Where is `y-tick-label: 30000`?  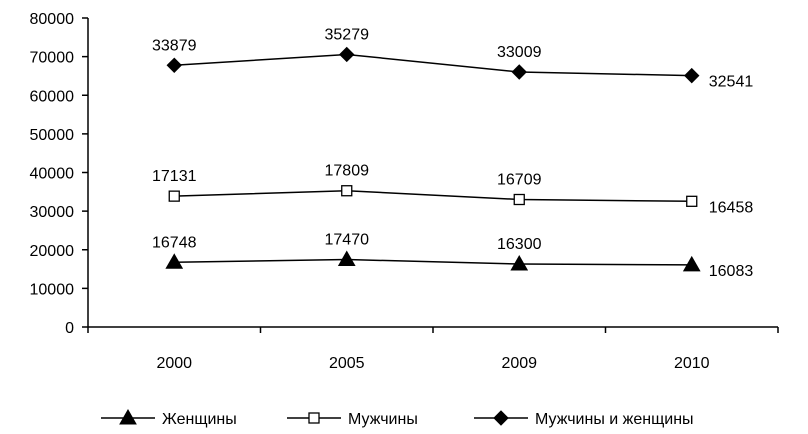 y-tick-label: 30000 is located at coordinates (52, 212).